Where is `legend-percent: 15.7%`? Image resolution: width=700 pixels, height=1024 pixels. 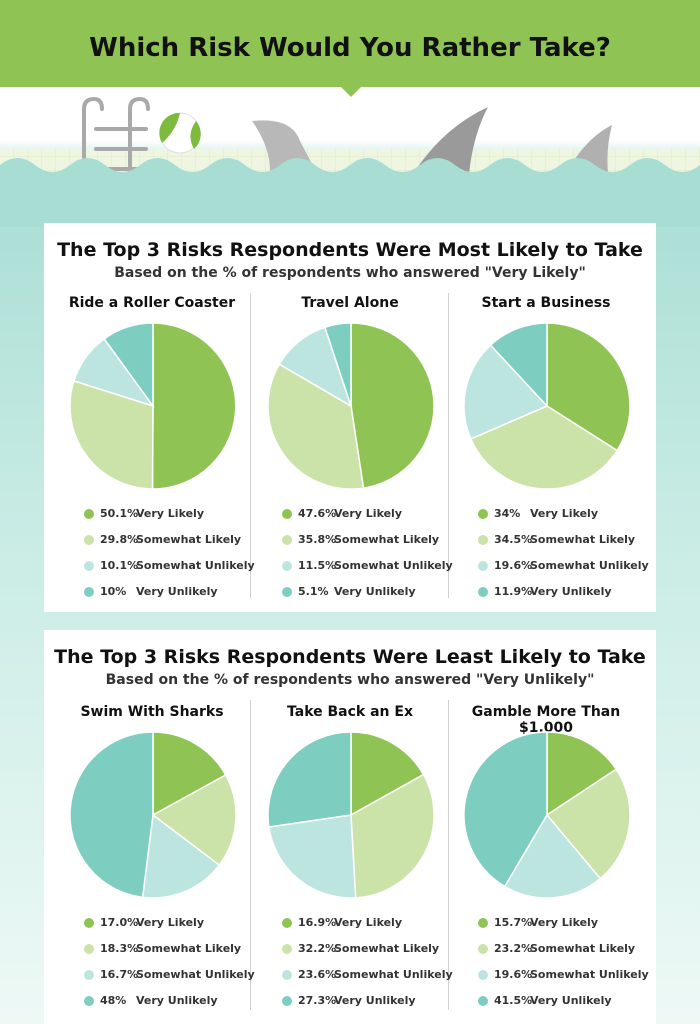 legend-percent: 15.7% is located at coordinates (513, 922).